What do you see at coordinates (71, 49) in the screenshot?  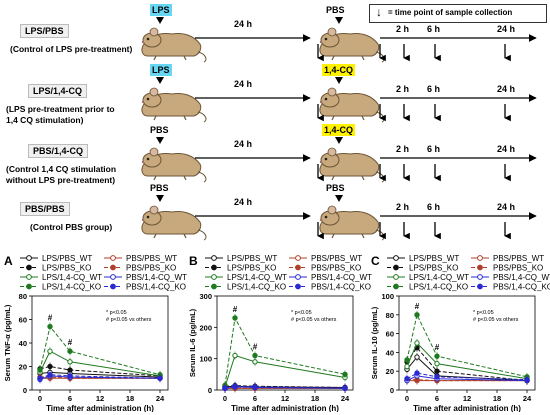 I see `group-description: (Control of LPS pre-treatment)` at bounding box center [71, 49].